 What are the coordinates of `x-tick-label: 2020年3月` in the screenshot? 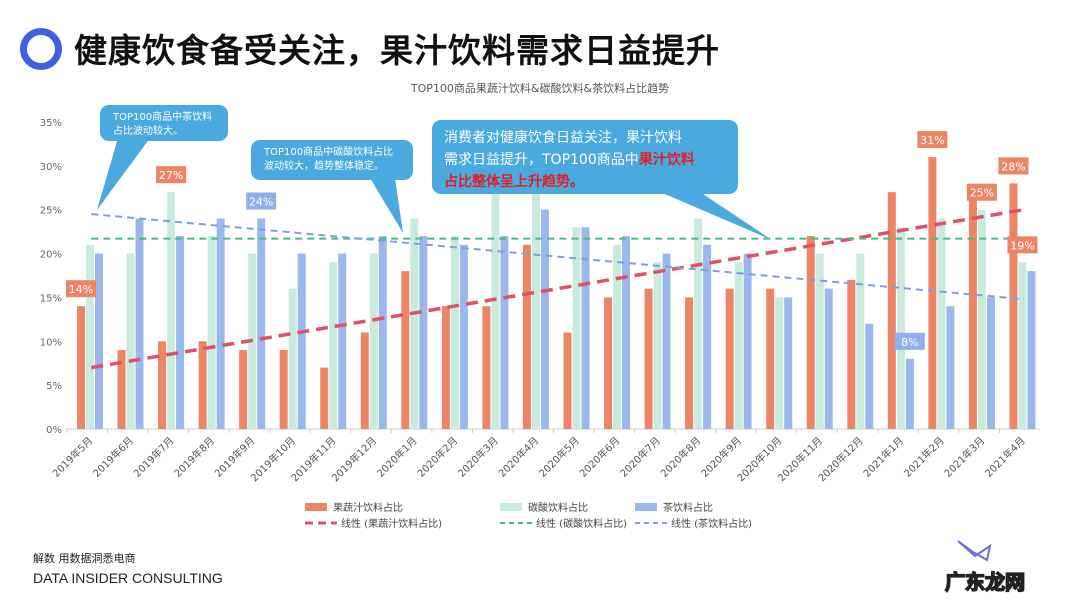 It's located at (478, 457).